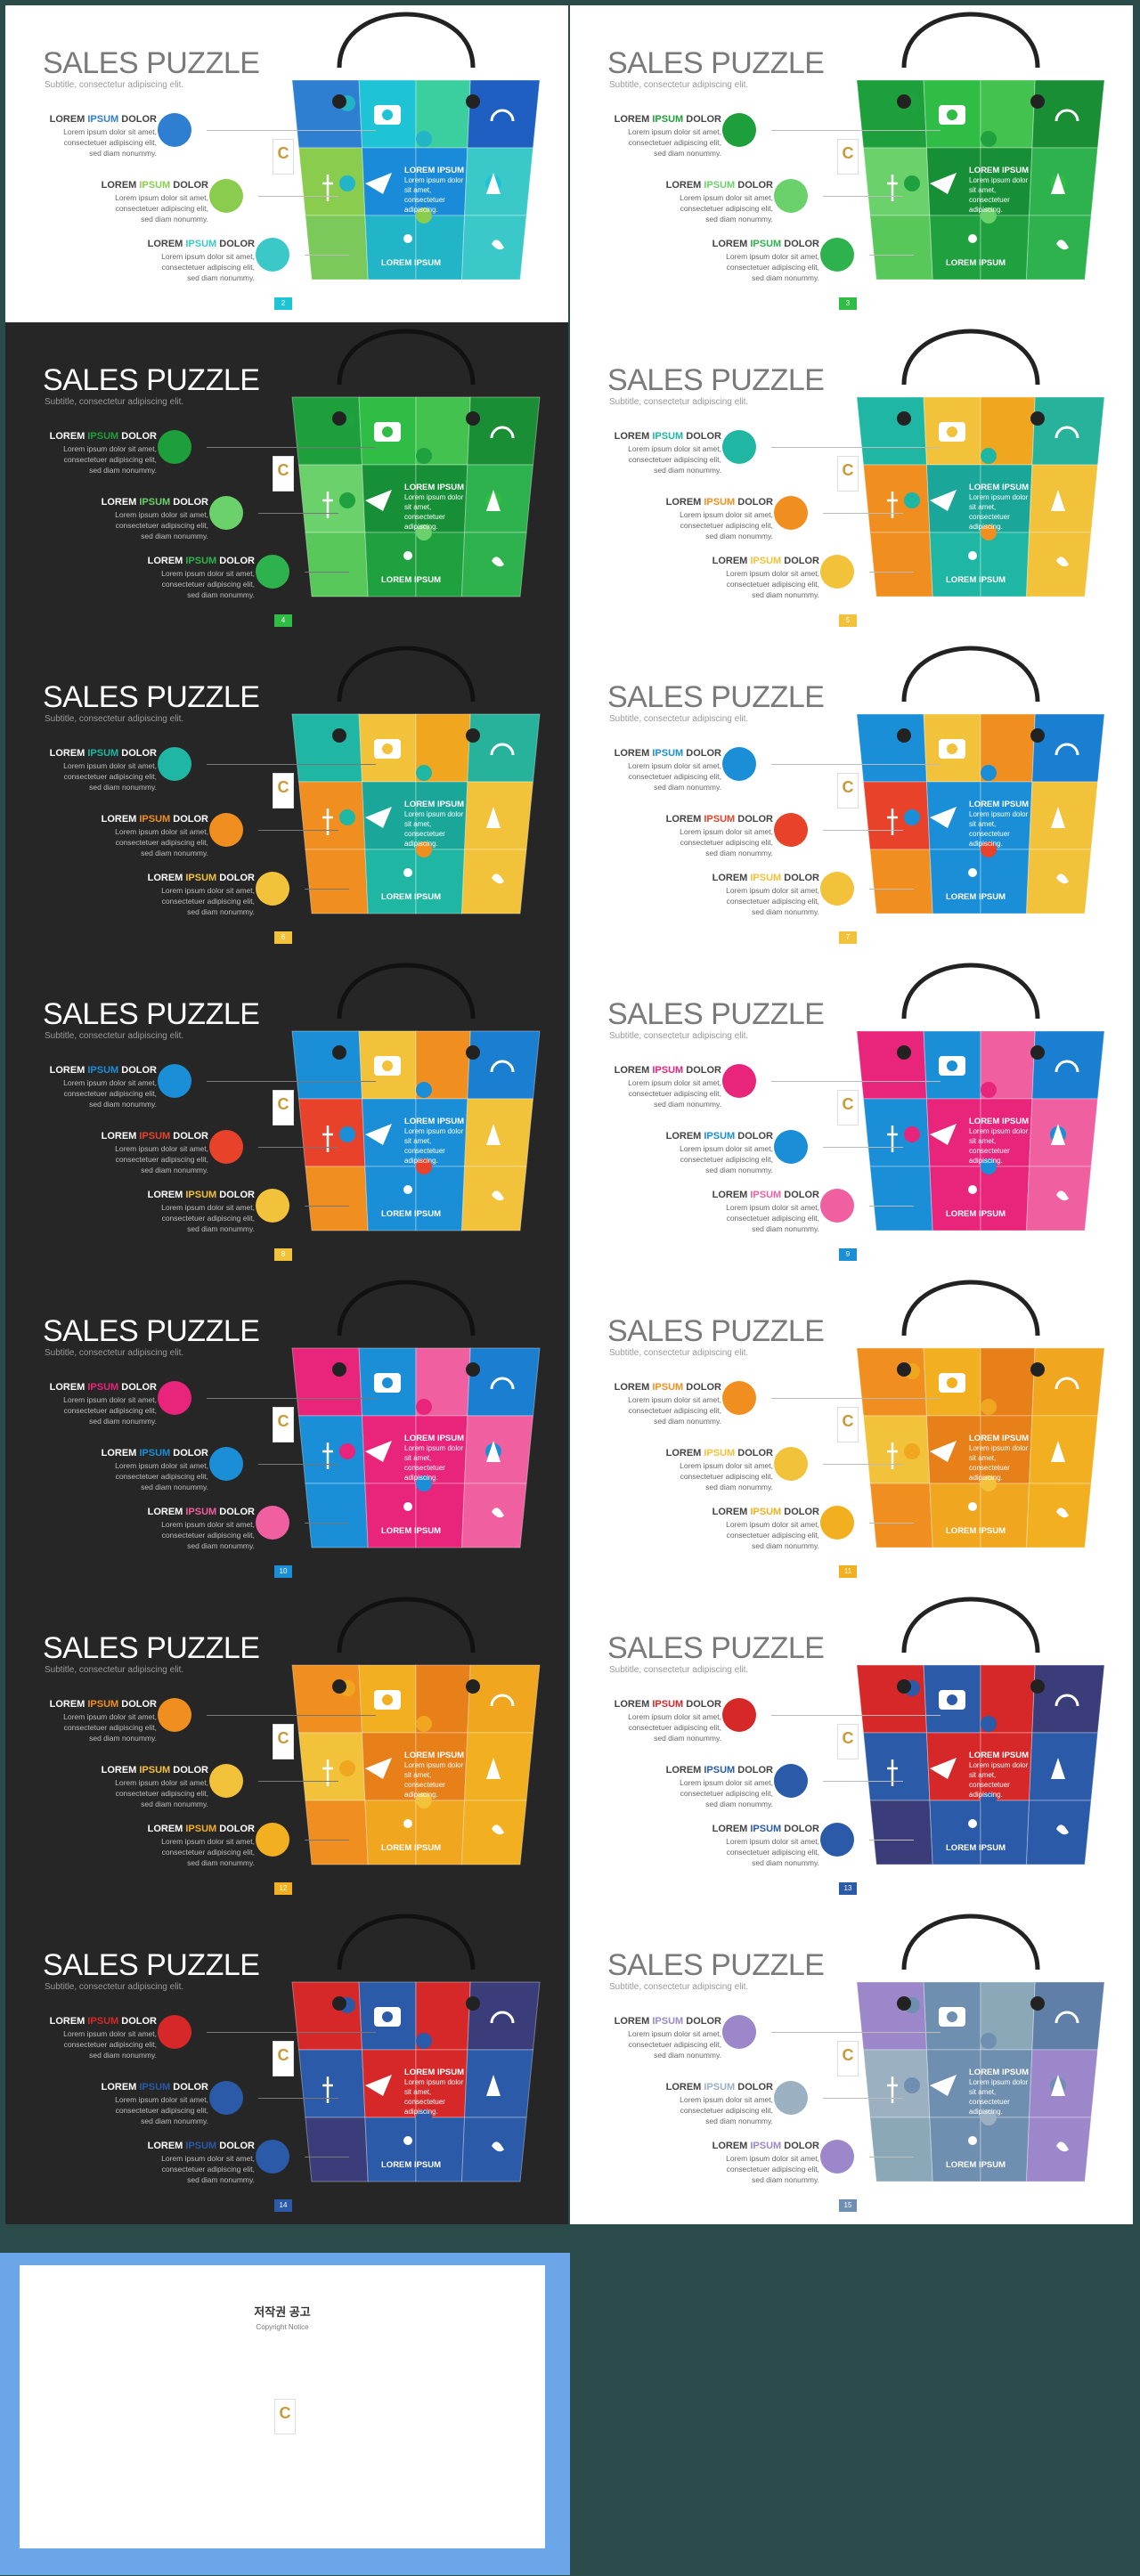  I want to click on center-body-line: consectetuer, so click(989, 1785).